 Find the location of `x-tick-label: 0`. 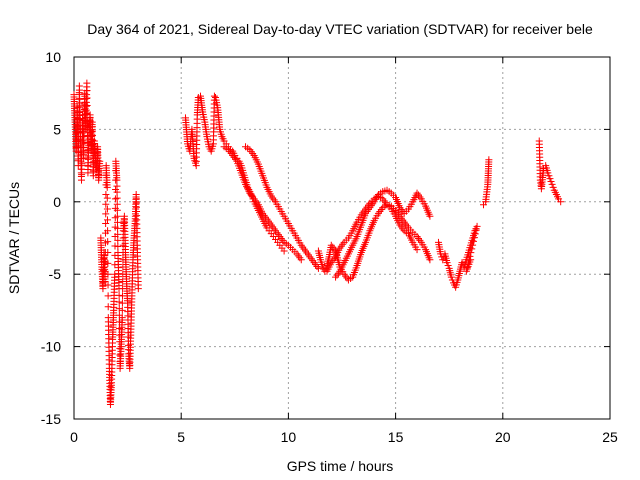

x-tick-label: 0 is located at coordinates (74, 437).